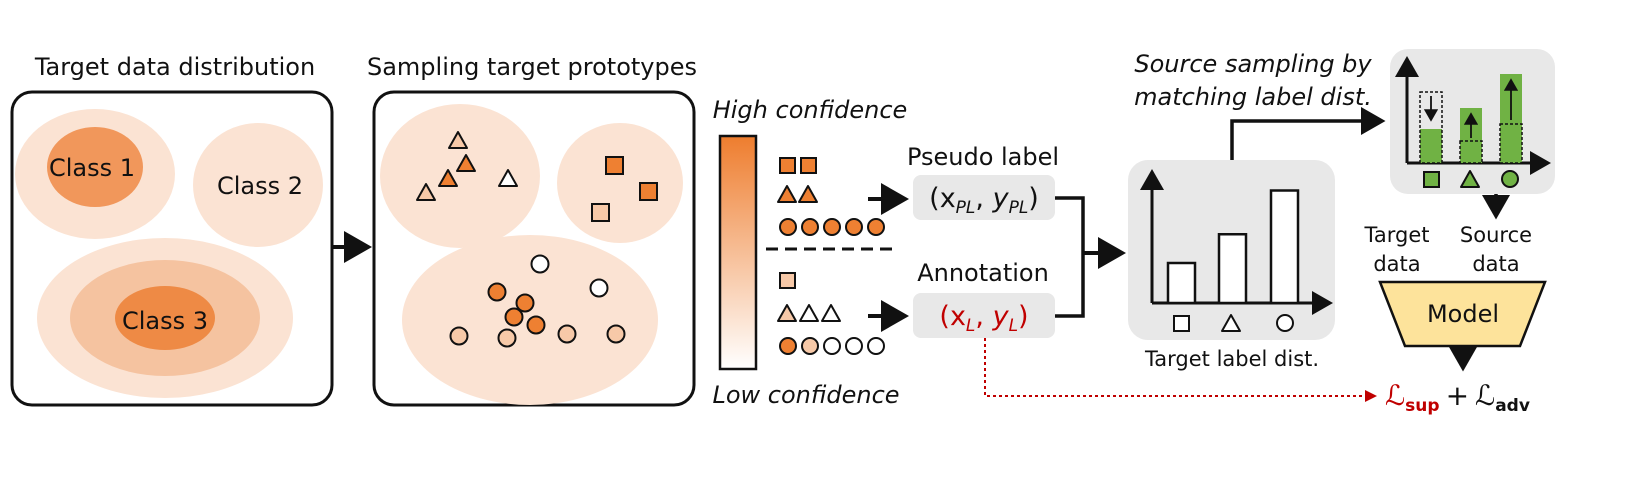 The image size is (1650, 478). I want to click on annotation-to-loss-dotted-arrow, so click(1180, 370).